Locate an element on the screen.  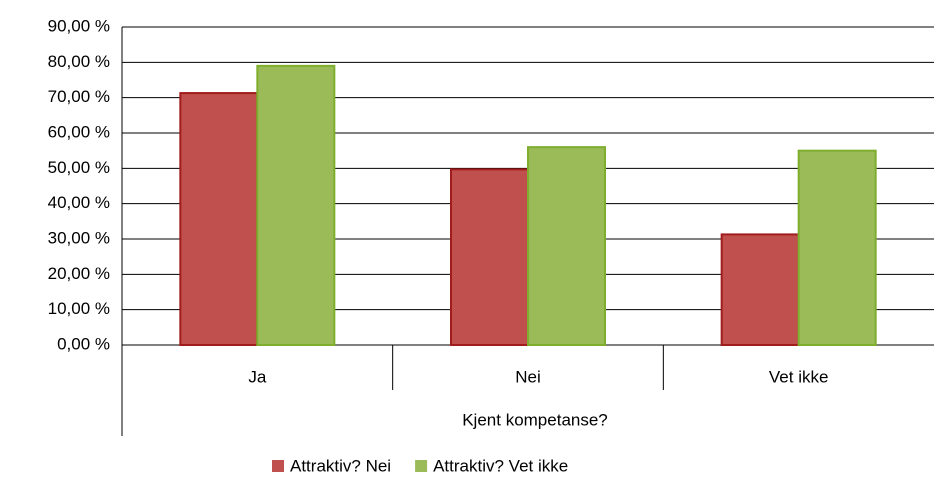
y-tick-label: 30,00 % is located at coordinates (79, 237).